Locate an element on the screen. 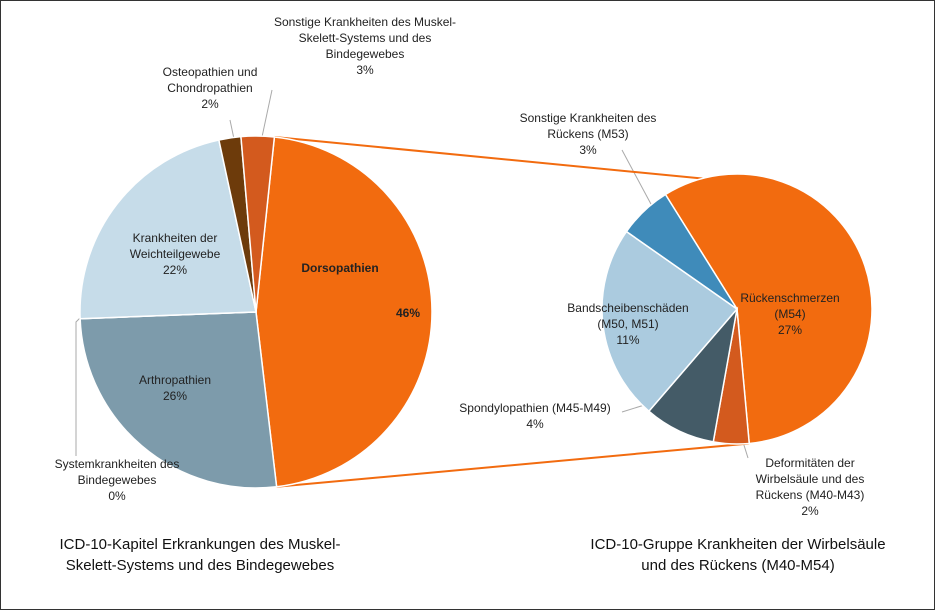 This screenshot has width=935, height=610. category-label: Systemkrankheiten des Bindegewebes is located at coordinates (117, 472).